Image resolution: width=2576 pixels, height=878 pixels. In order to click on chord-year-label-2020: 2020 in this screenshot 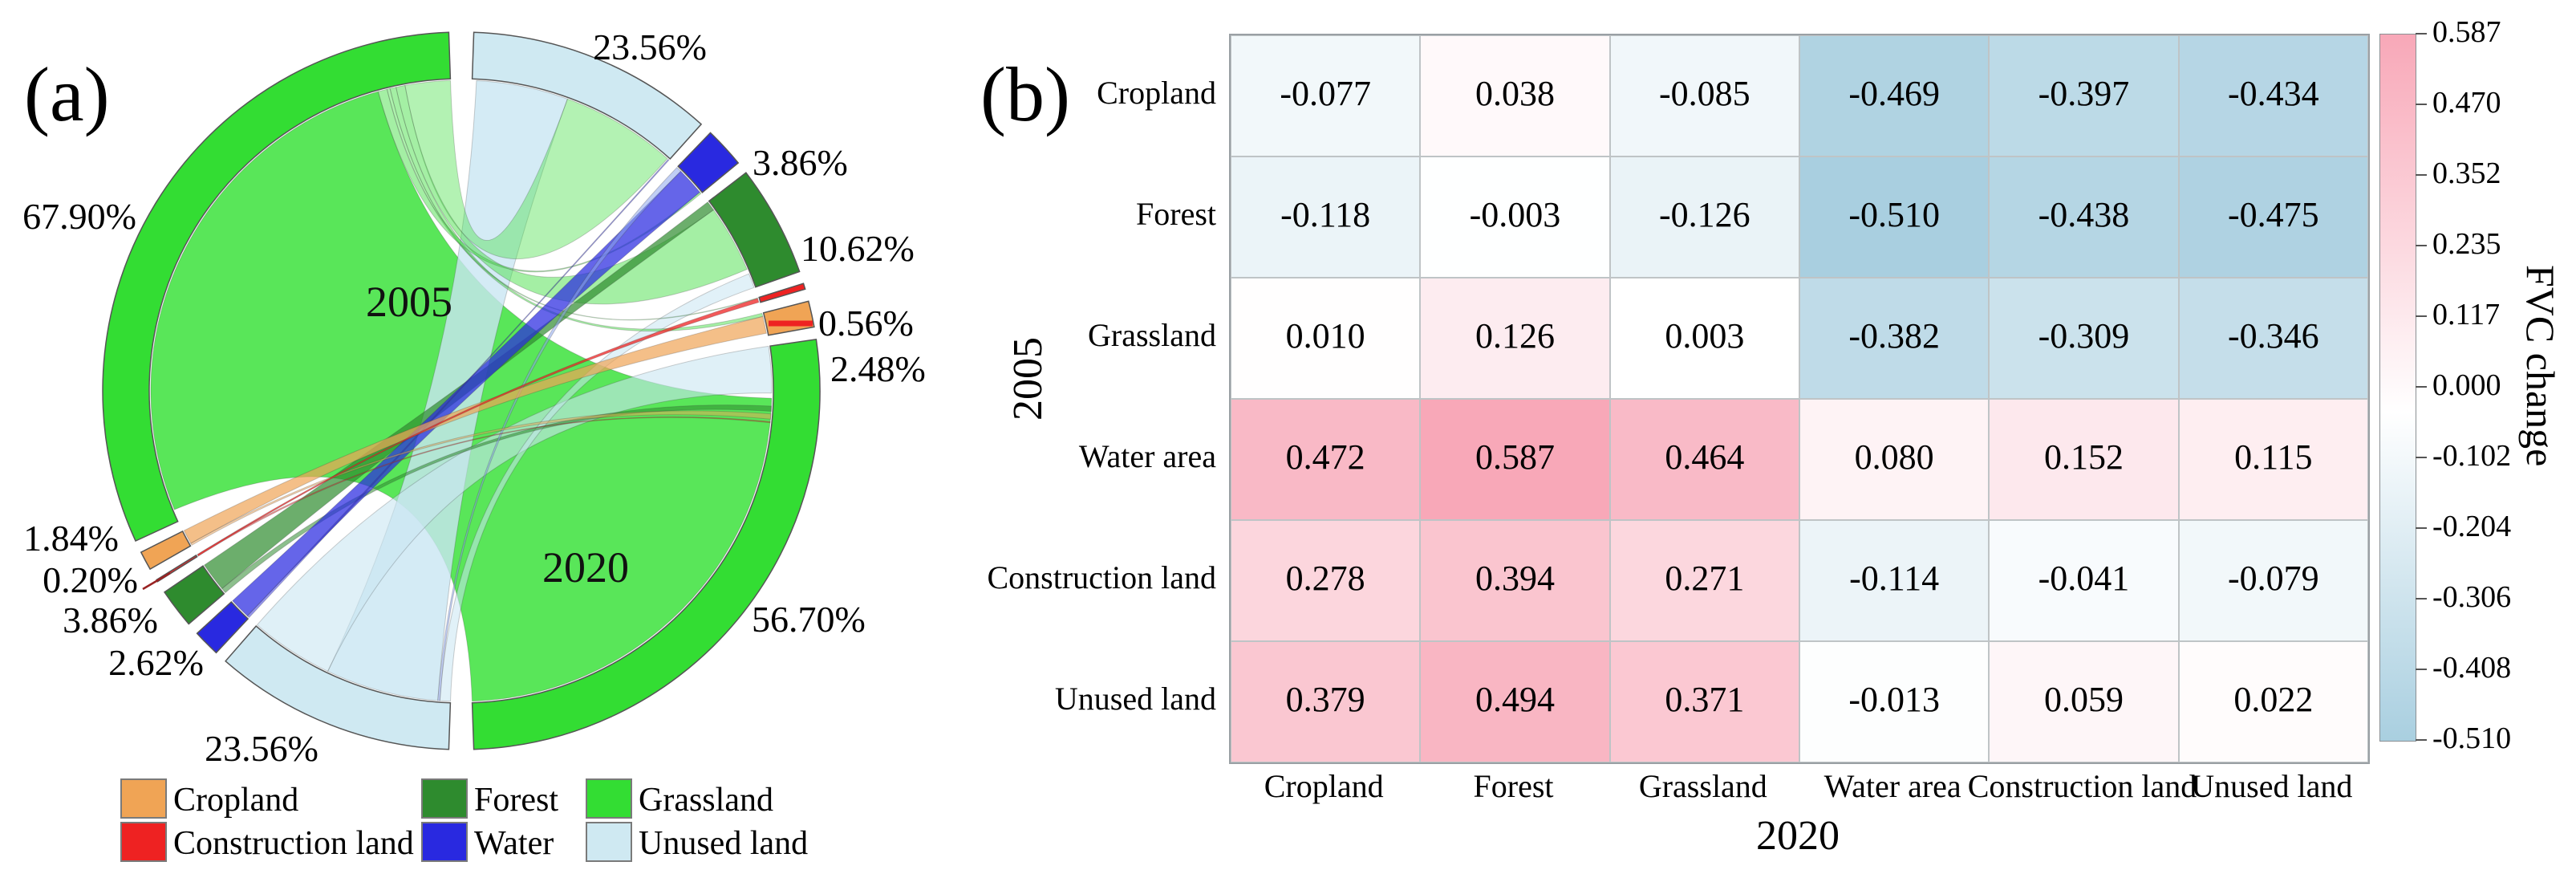, I will do `click(585, 567)`.